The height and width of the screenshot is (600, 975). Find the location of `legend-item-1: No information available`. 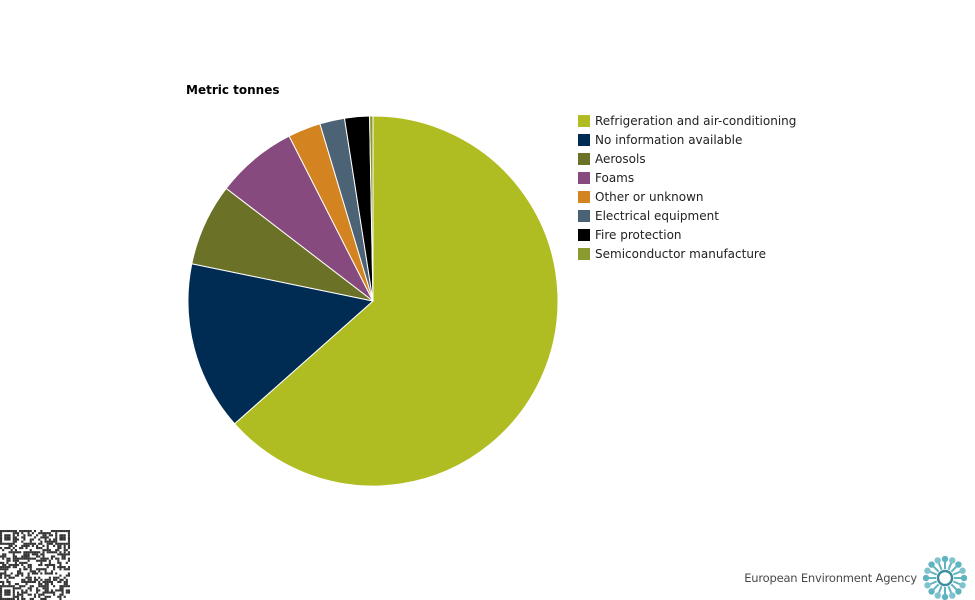

legend-item-1: No information available is located at coordinates (660, 140).